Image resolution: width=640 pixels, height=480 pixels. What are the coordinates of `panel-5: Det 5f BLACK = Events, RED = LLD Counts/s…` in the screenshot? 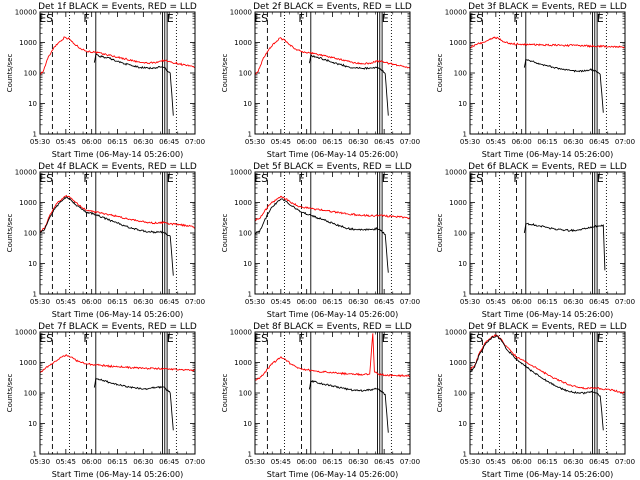 It's located at (320, 240).